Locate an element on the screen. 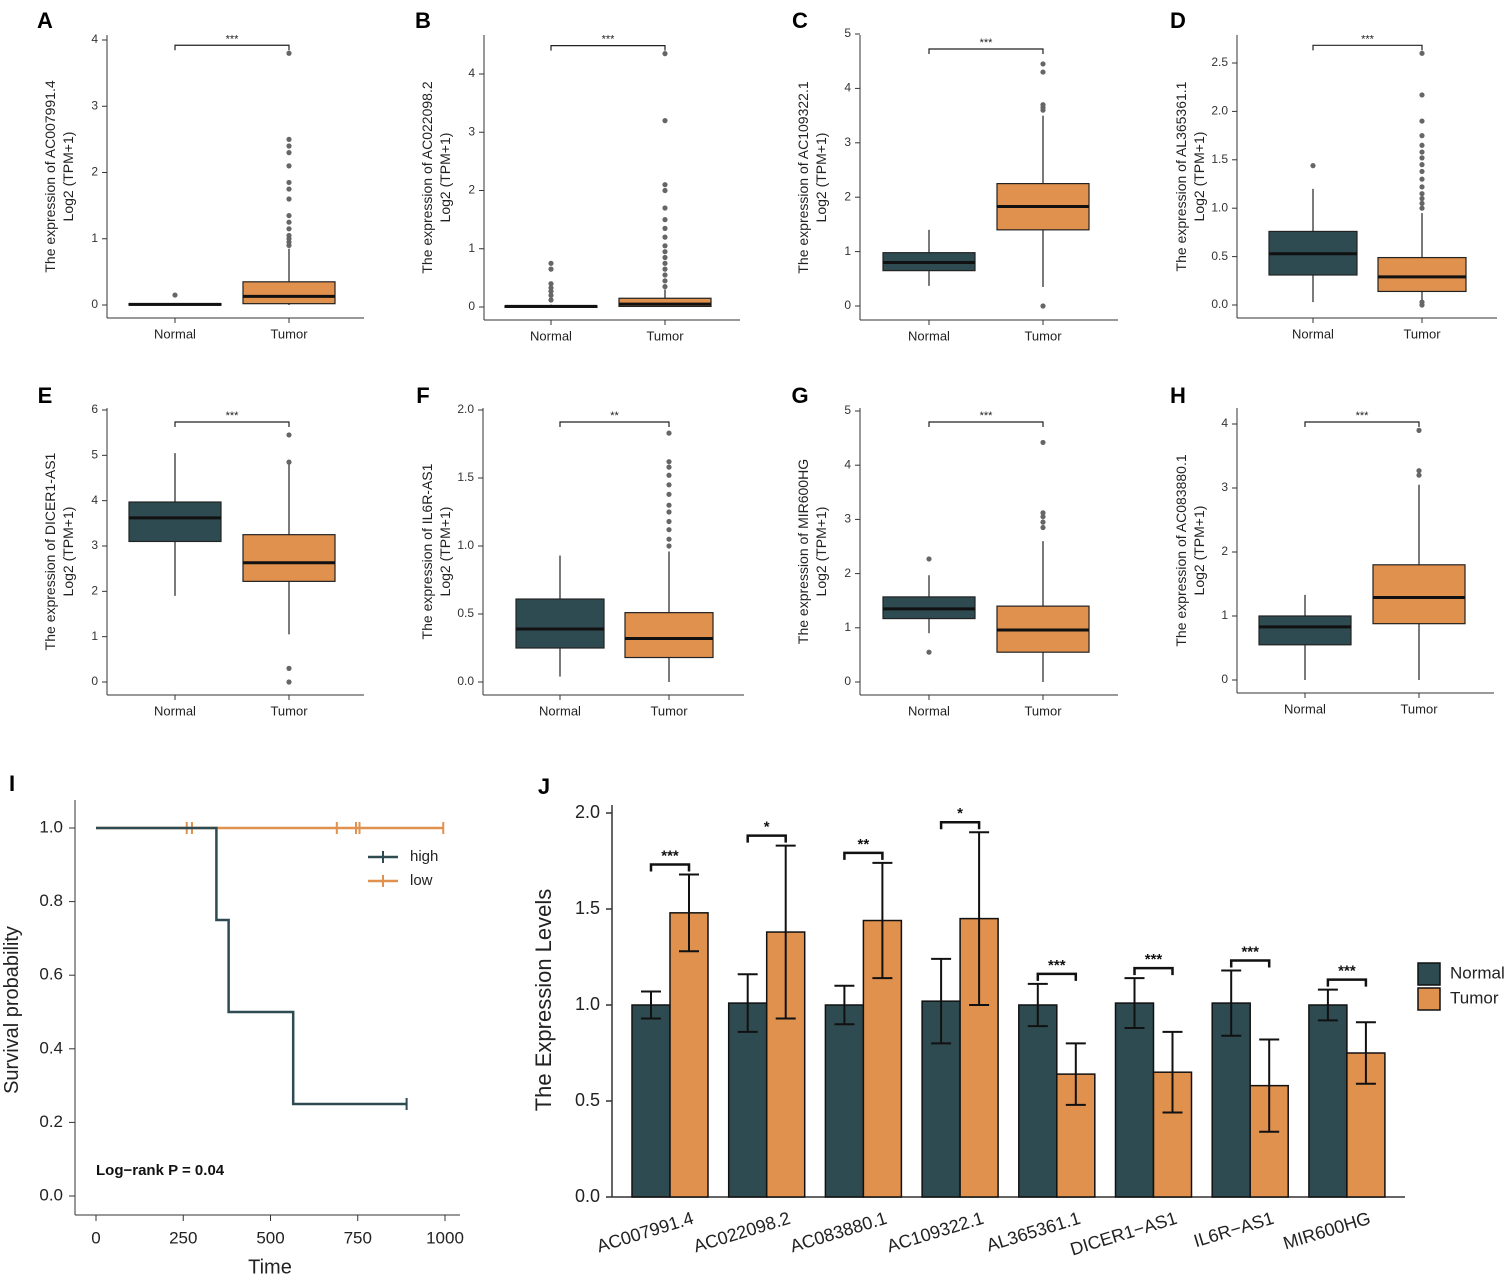 This screenshot has height=1280, width=1509. x-tick-label: 250 is located at coordinates (183, 1237).